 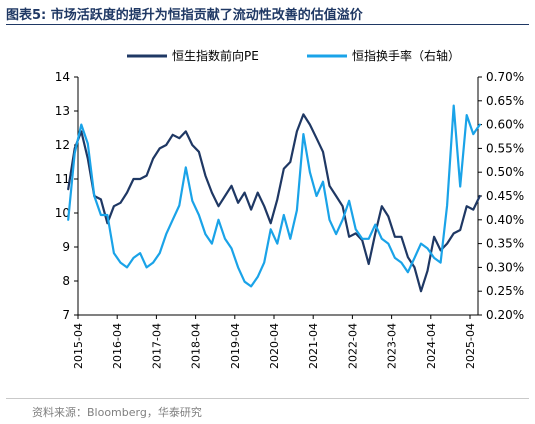 What do you see at coordinates (505, 291) in the screenshot?
I see `y-right-tick-label: 0.25%` at bounding box center [505, 291].